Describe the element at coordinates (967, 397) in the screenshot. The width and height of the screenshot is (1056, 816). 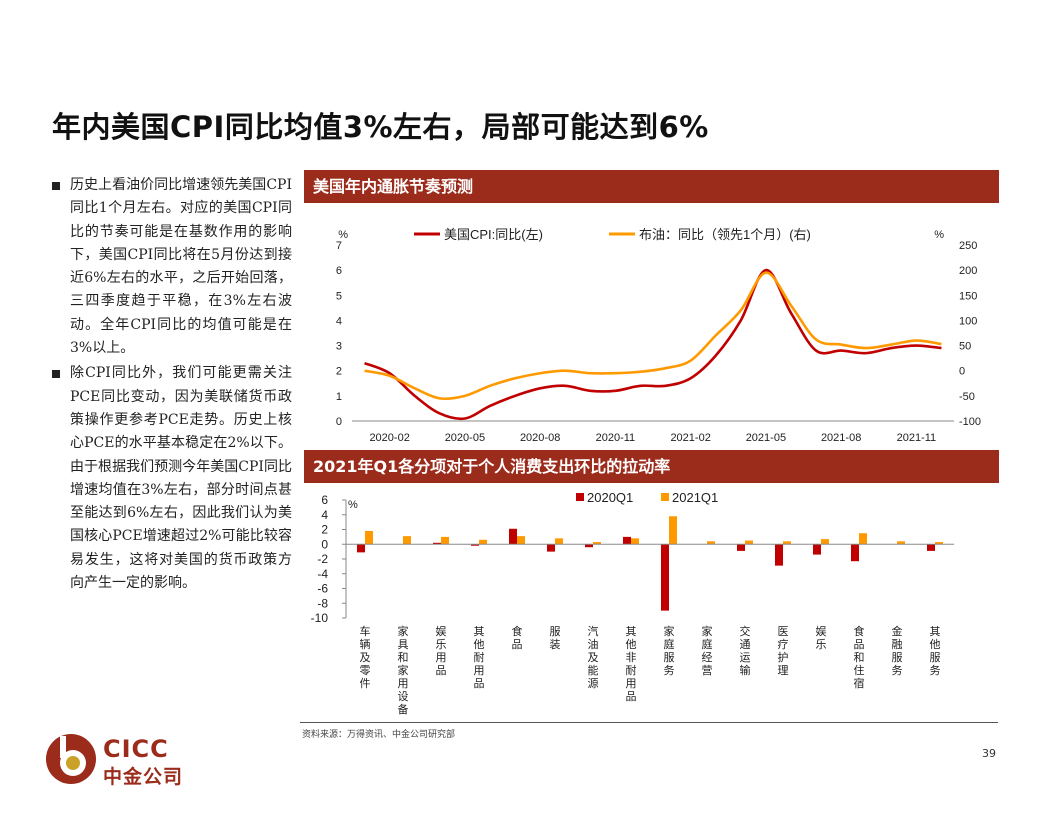
I see `y-right-tick-label: -50` at that location.